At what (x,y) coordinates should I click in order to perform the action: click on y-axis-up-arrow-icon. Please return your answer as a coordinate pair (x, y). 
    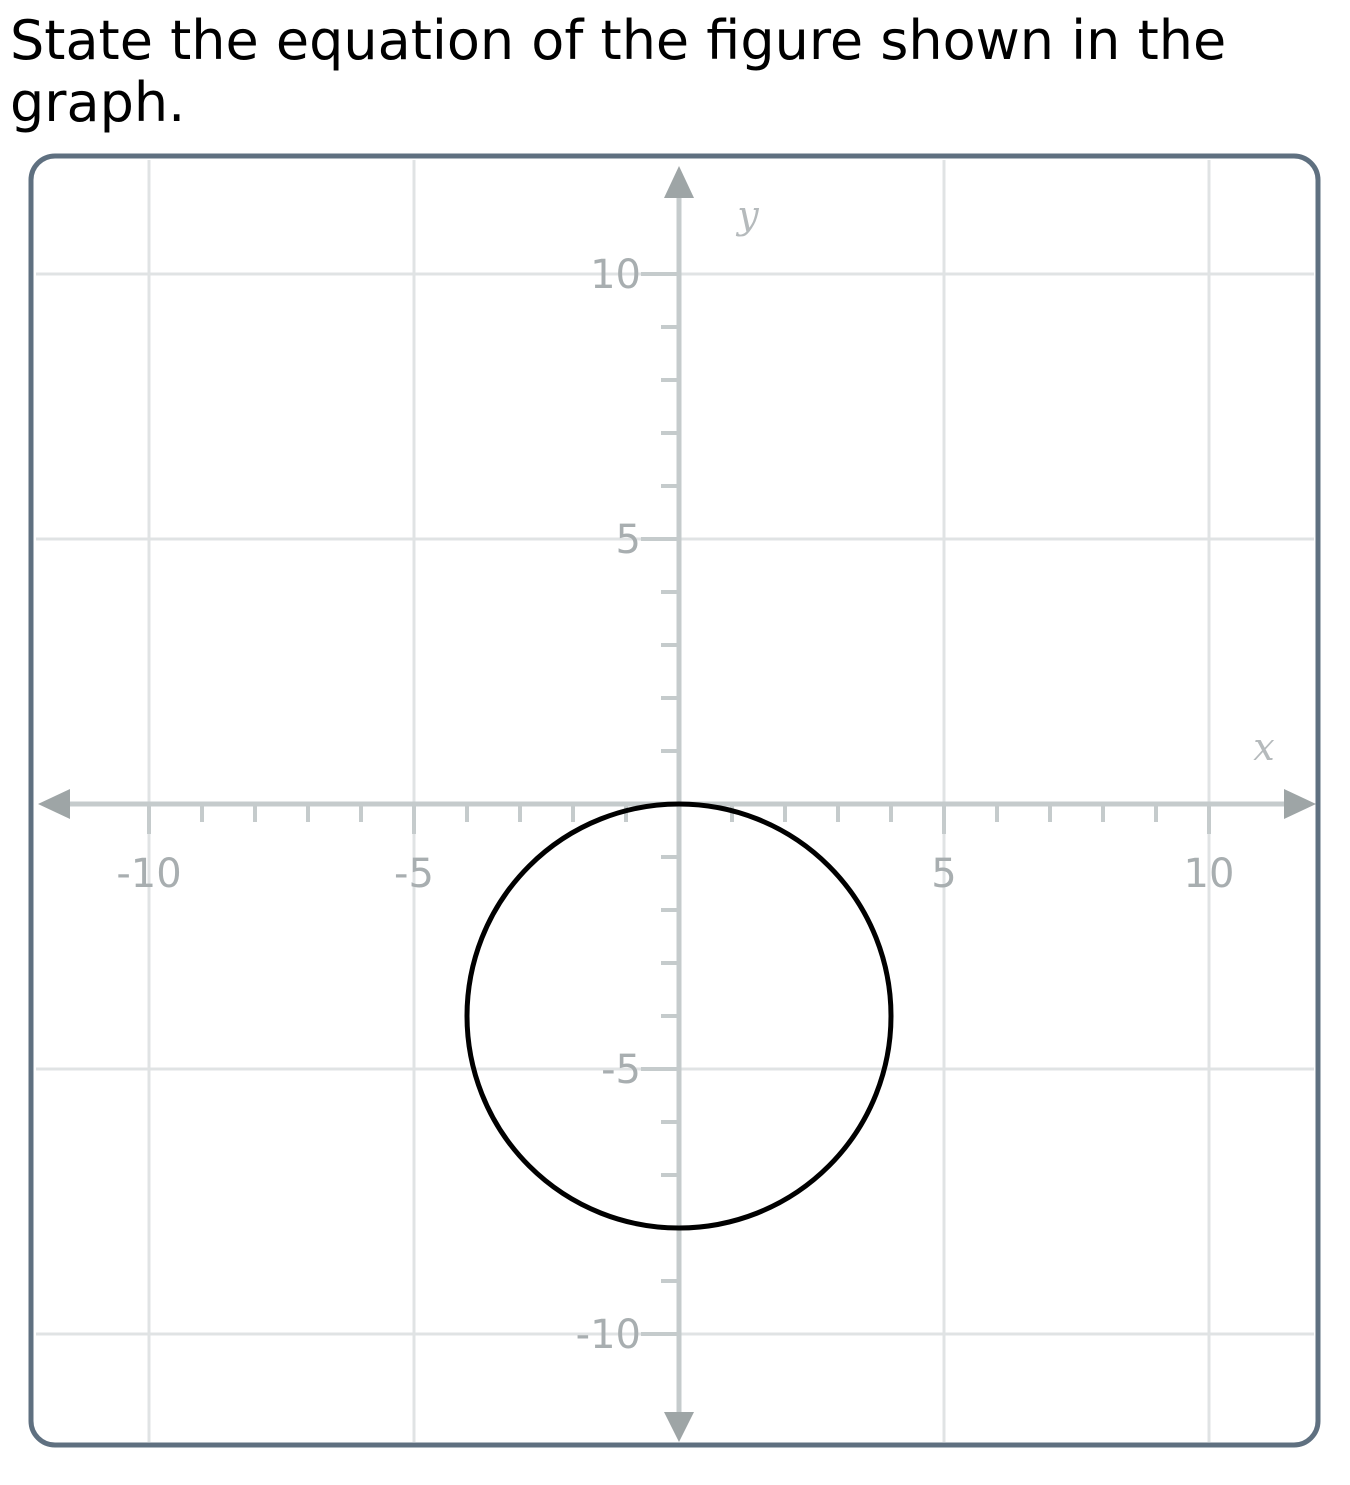
    Looking at the image, I should click on (679, 182).